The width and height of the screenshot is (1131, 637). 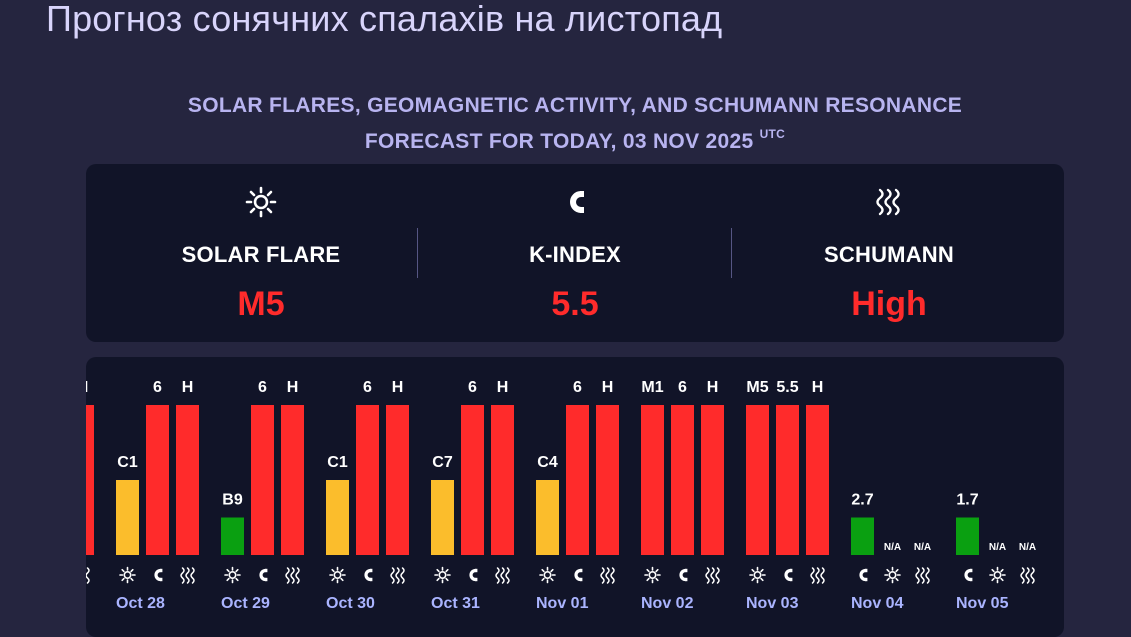 I want to click on date-label: Nov 02, so click(x=667, y=603).